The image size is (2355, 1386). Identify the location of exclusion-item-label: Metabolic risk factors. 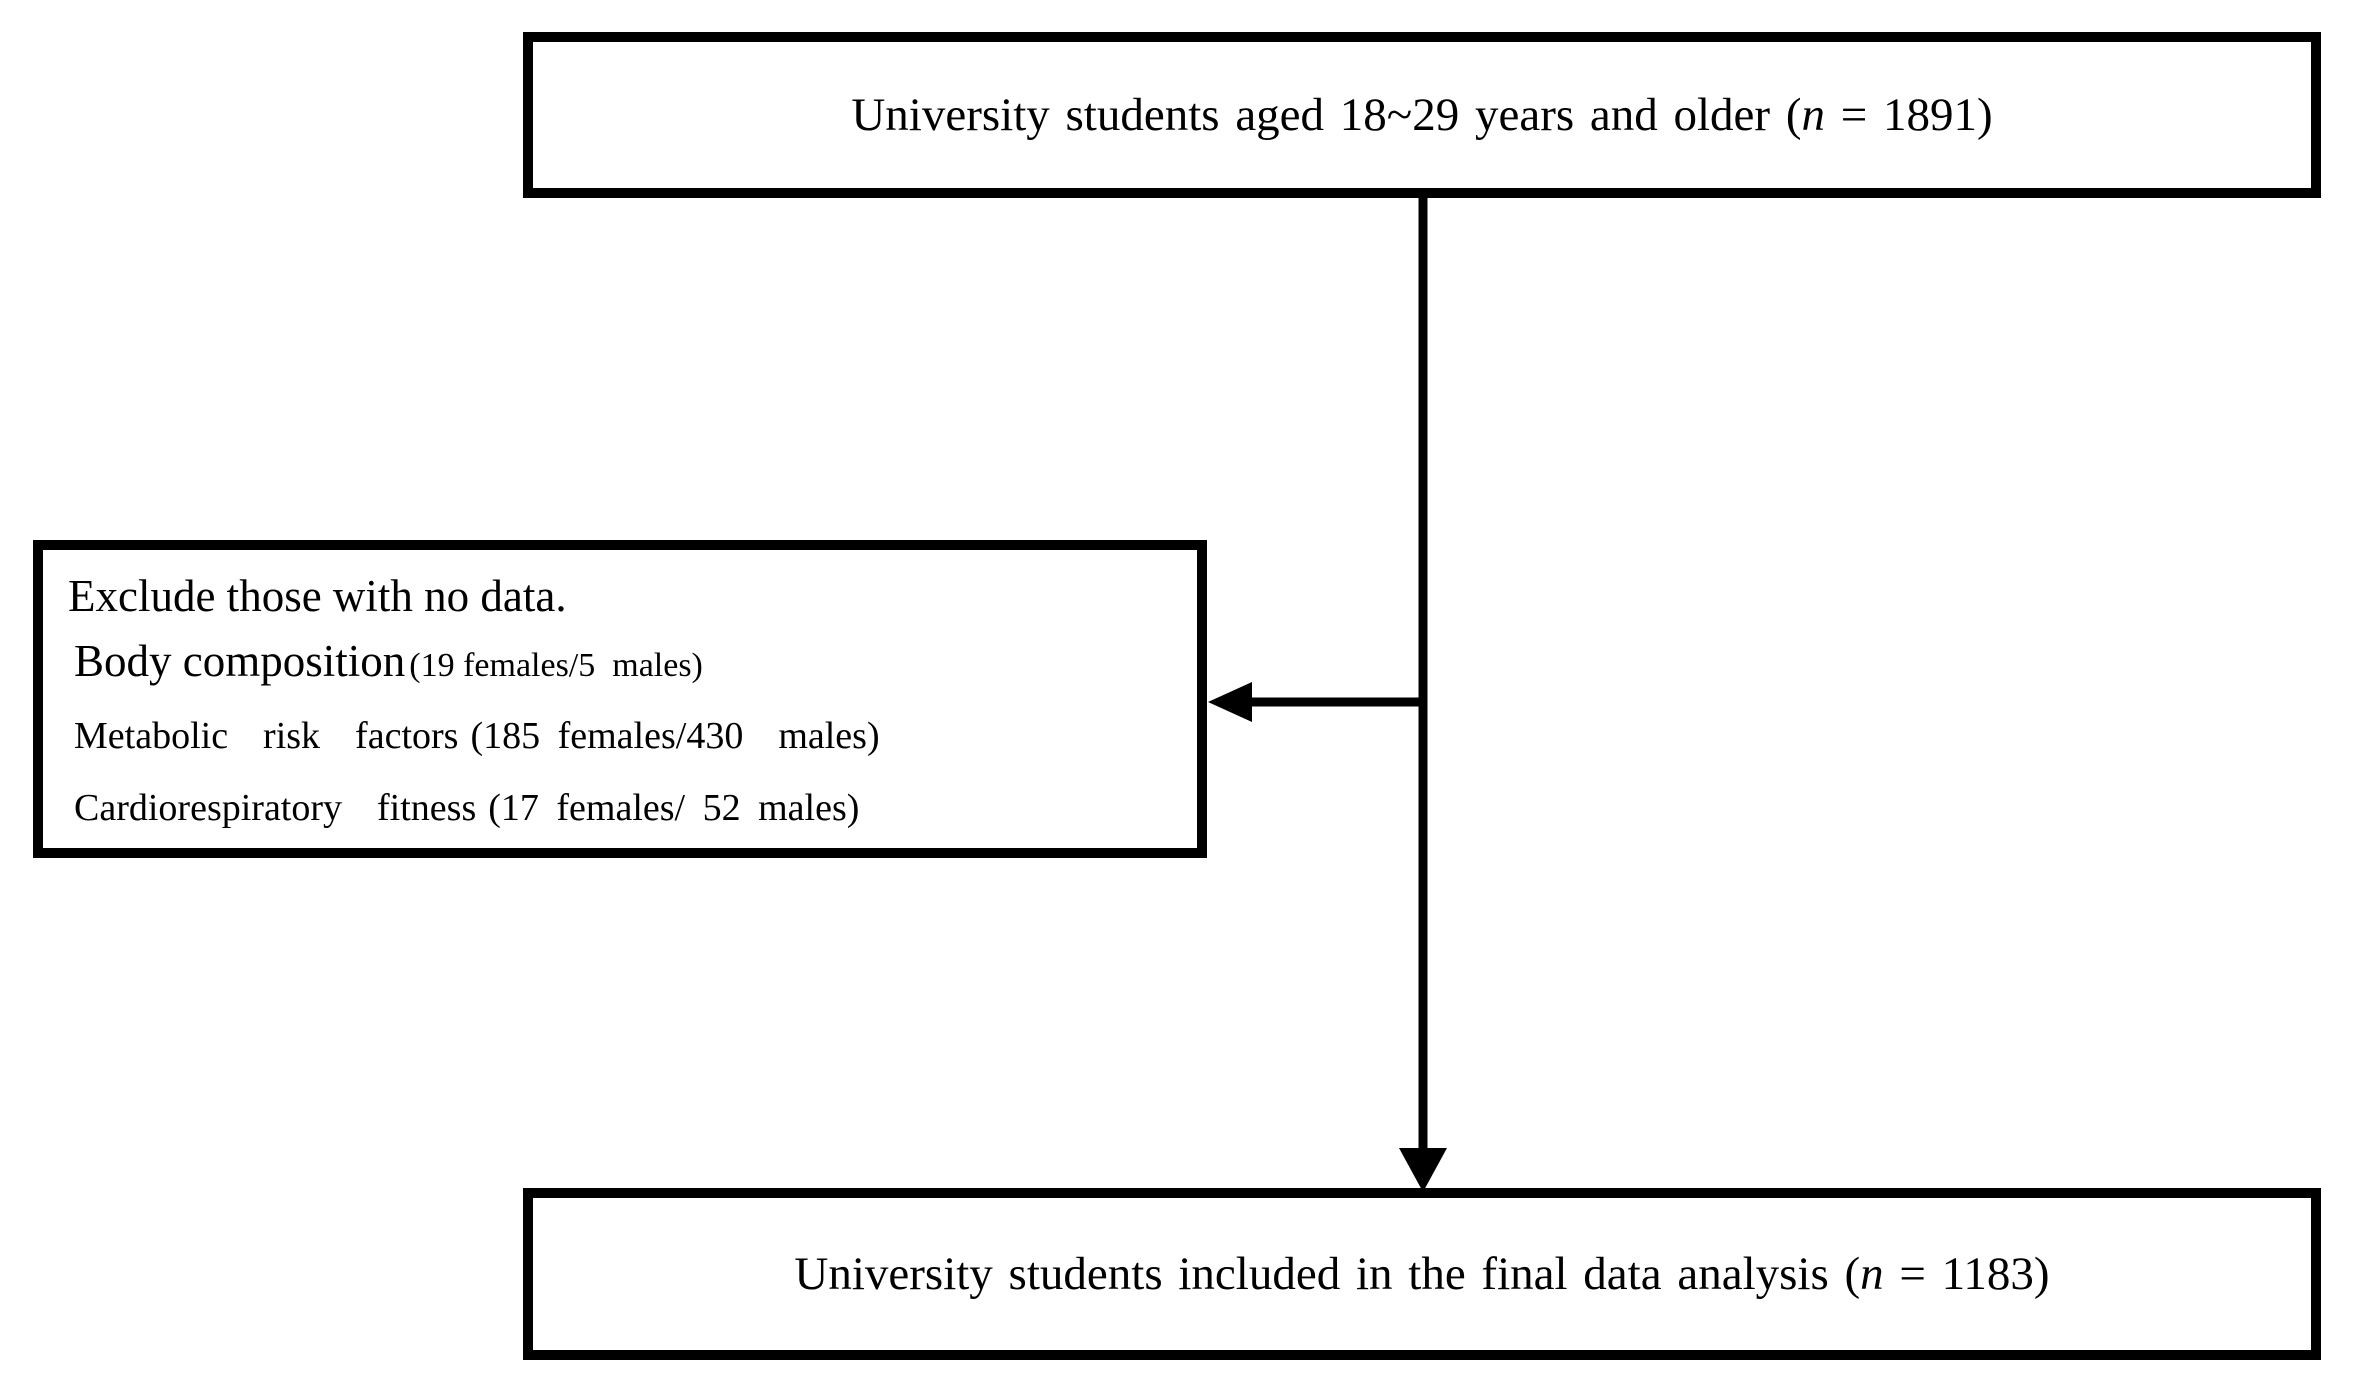
(266, 736).